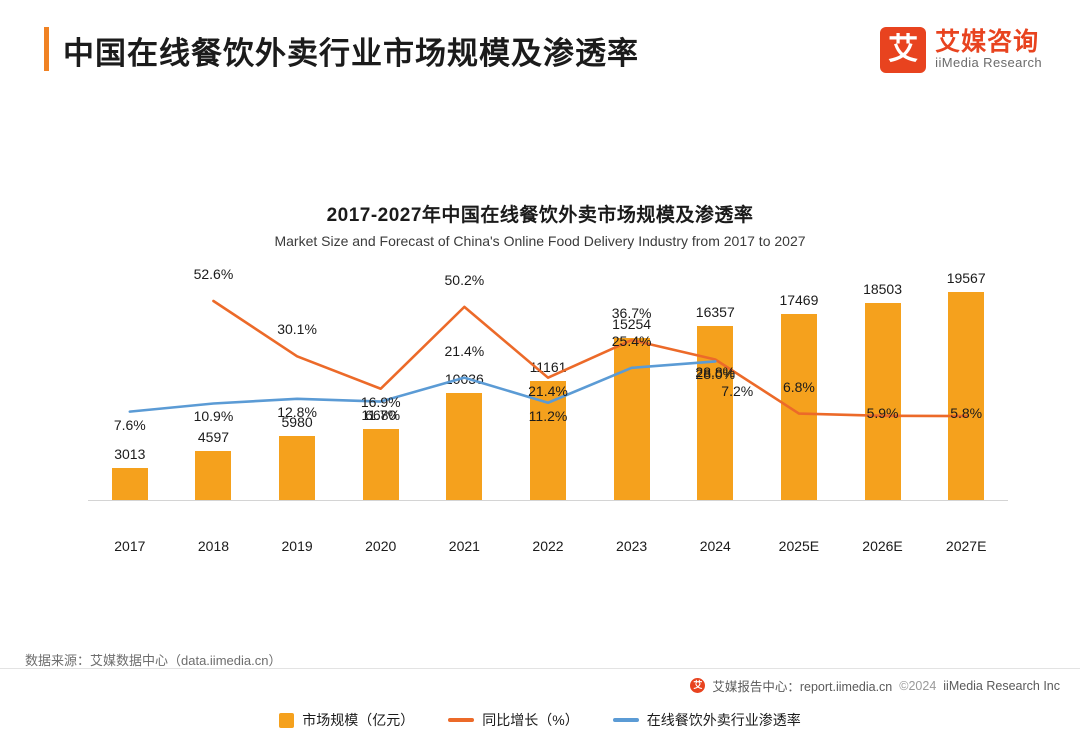  Describe the element at coordinates (46, 49) in the screenshot. I see `title-accent-bar` at that location.